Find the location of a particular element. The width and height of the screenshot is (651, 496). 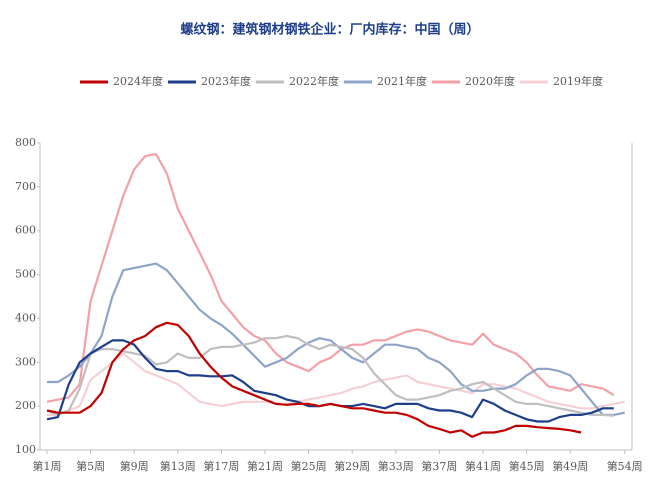

x-tick-label: 第37周 is located at coordinates (439, 466).